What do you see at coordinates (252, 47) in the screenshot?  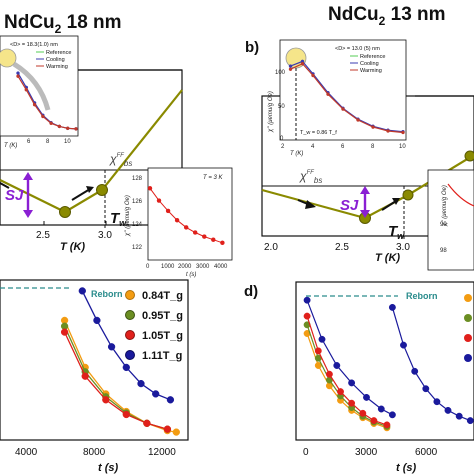 I see `panel-label-b: b)` at bounding box center [252, 47].